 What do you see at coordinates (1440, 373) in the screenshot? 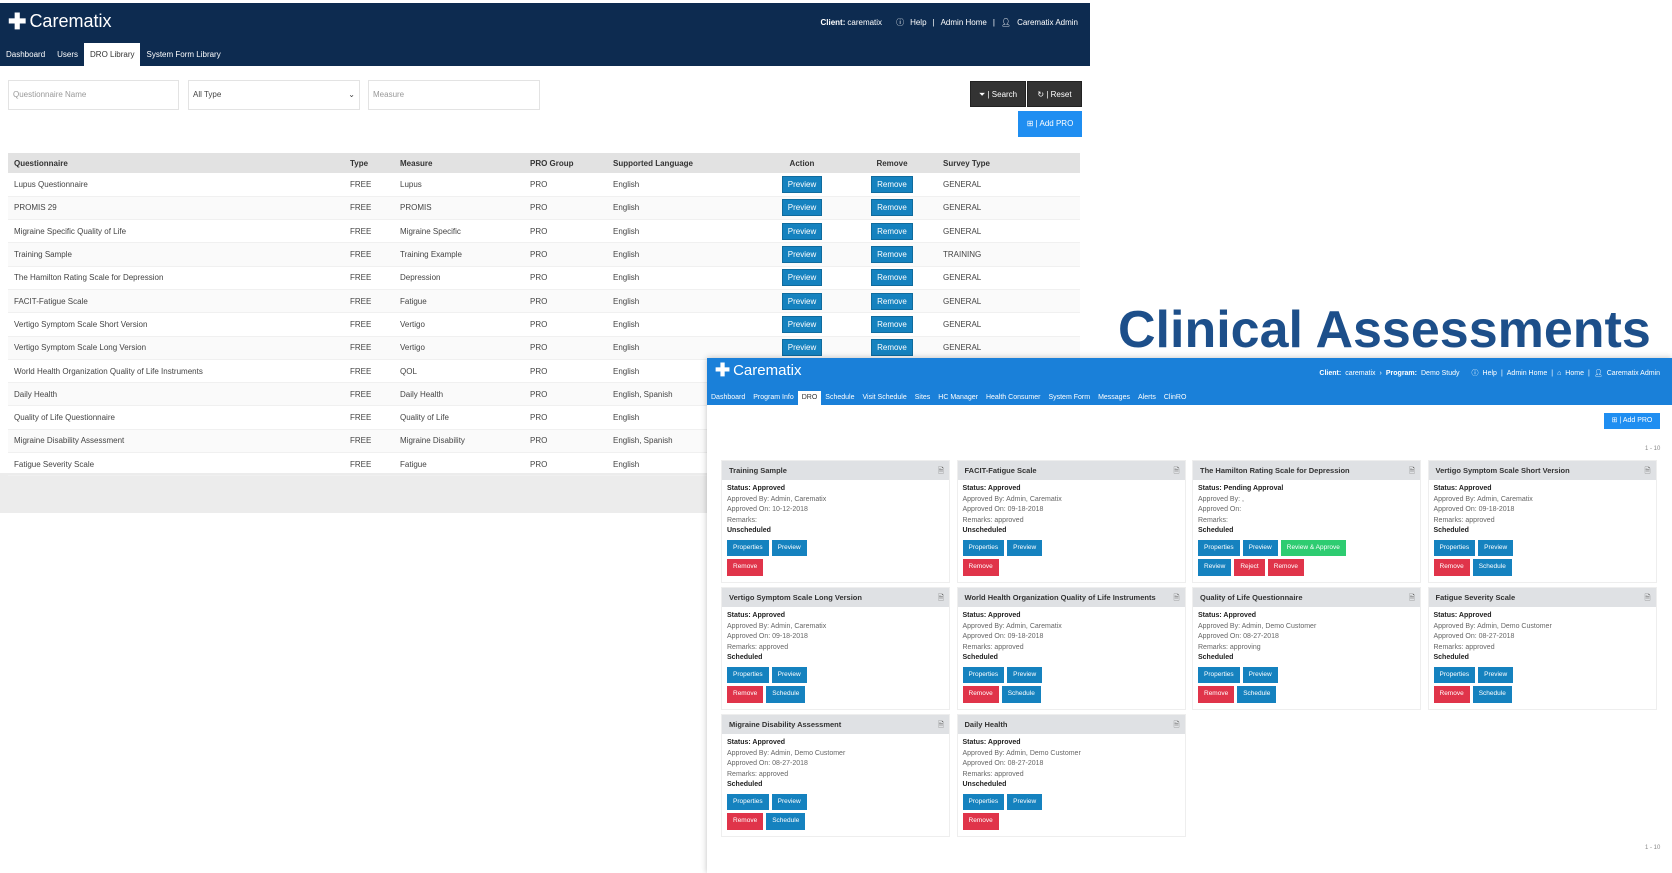
I see `program-name: Demo Study` at bounding box center [1440, 373].